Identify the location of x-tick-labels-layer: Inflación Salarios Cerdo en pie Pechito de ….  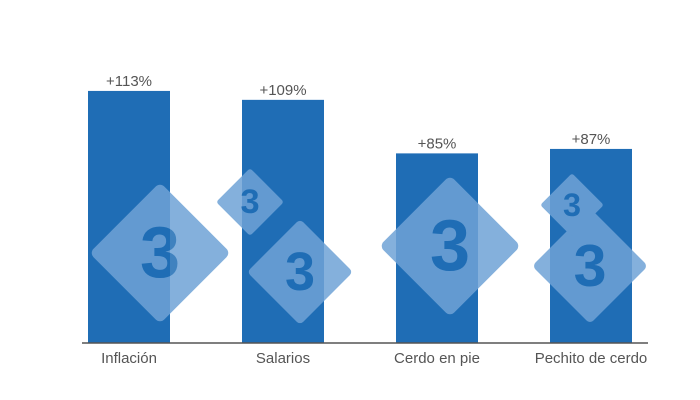
(374, 358).